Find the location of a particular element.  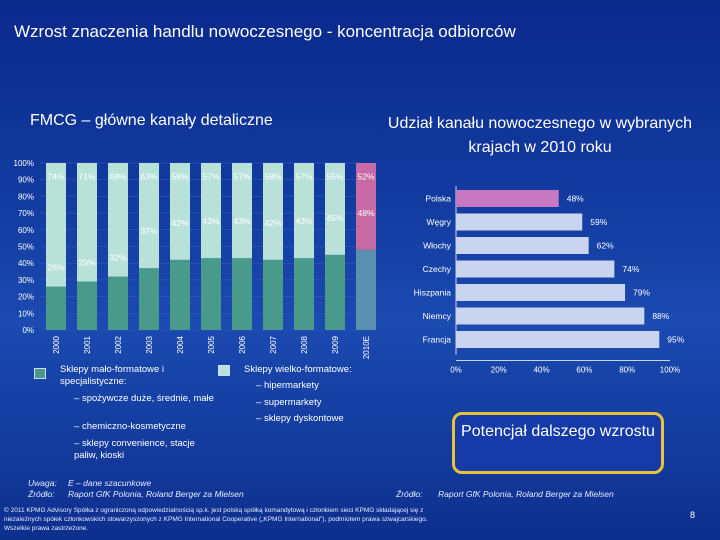

bar-Czechy is located at coordinates (535, 269).